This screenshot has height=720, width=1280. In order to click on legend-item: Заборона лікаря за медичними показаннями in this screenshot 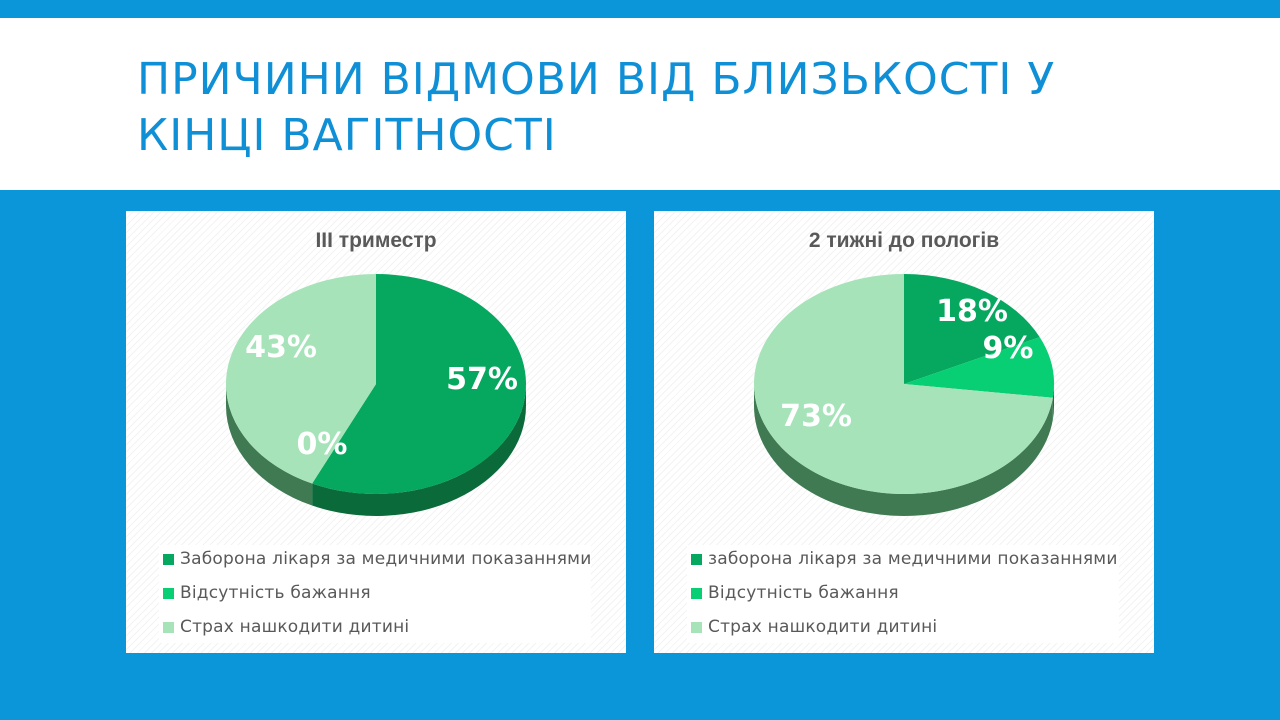, I will do `click(377, 559)`.